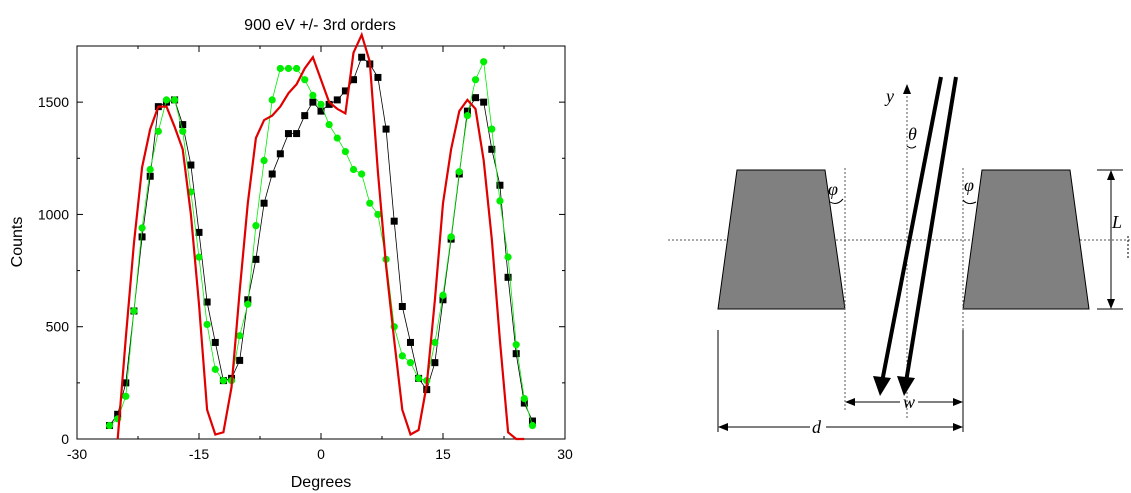 Image resolution: width=1131 pixels, height=493 pixels. Describe the element at coordinates (565, 454) in the screenshot. I see `x-tick-label: 30` at that location.